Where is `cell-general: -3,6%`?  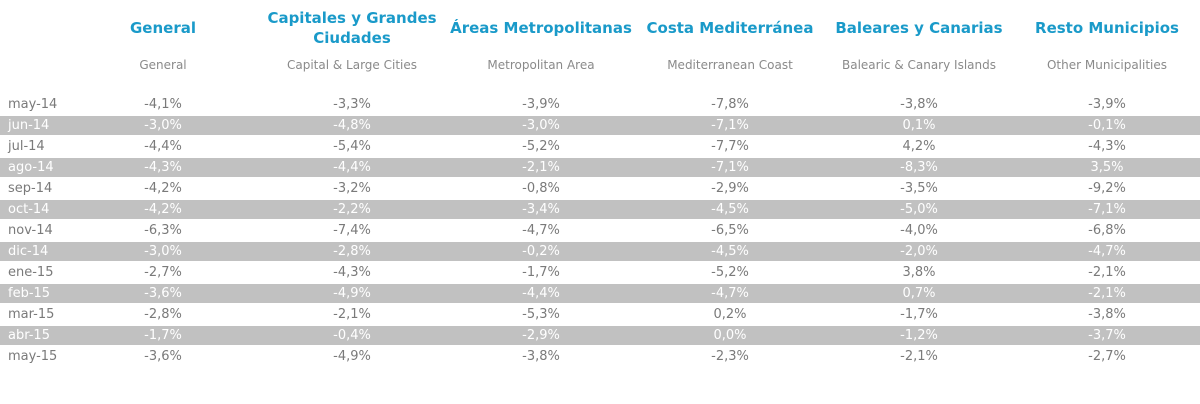
cell-general: -3,6% is located at coordinates (163, 293).